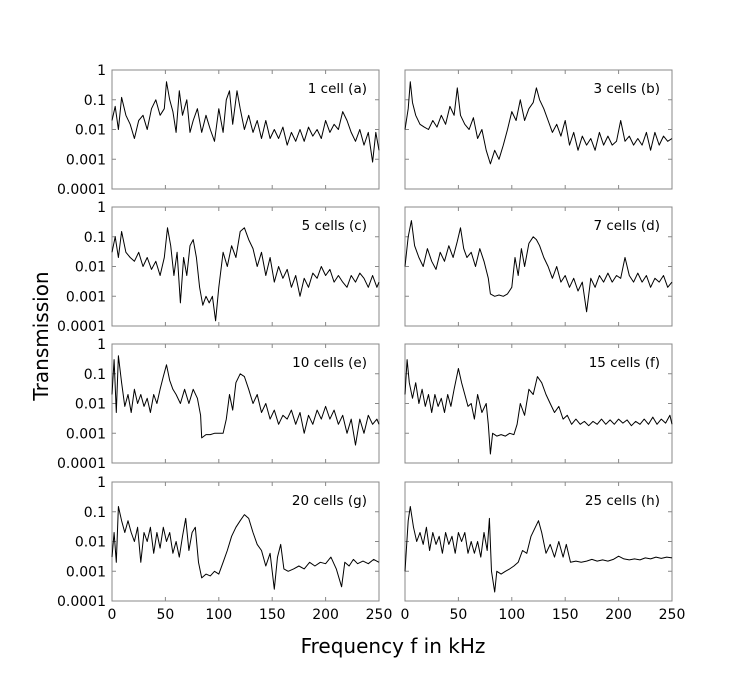 The height and width of the screenshot is (693, 747). Describe the element at coordinates (622, 501) in the screenshot. I see `panel-label: 25 cells (h)` at that location.